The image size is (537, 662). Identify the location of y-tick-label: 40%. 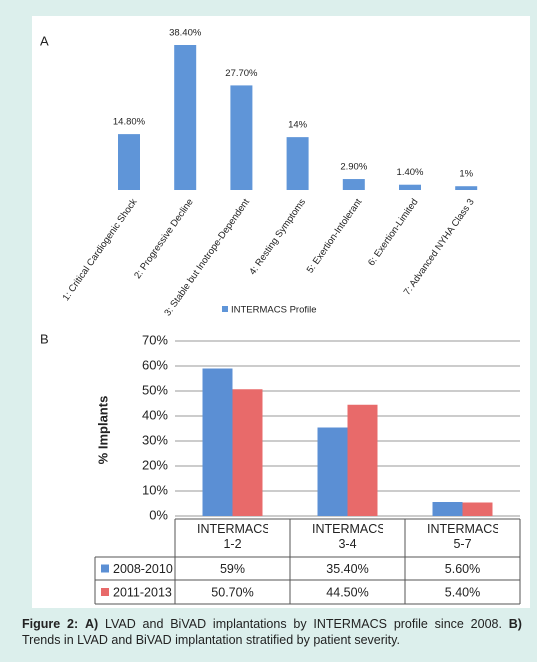
(155, 414).